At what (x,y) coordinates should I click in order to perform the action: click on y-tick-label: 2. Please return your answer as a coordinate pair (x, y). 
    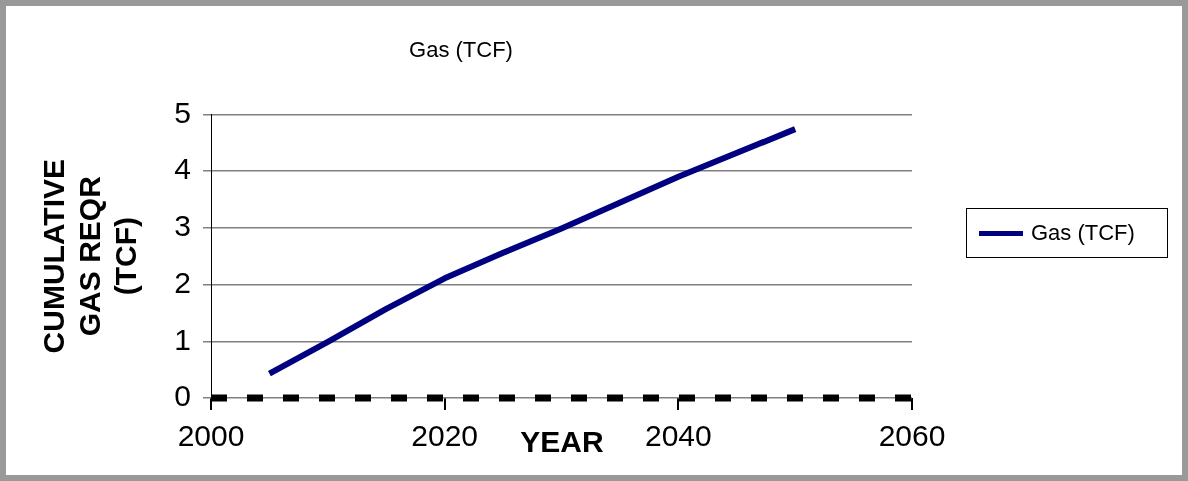
    Looking at the image, I should click on (182, 282).